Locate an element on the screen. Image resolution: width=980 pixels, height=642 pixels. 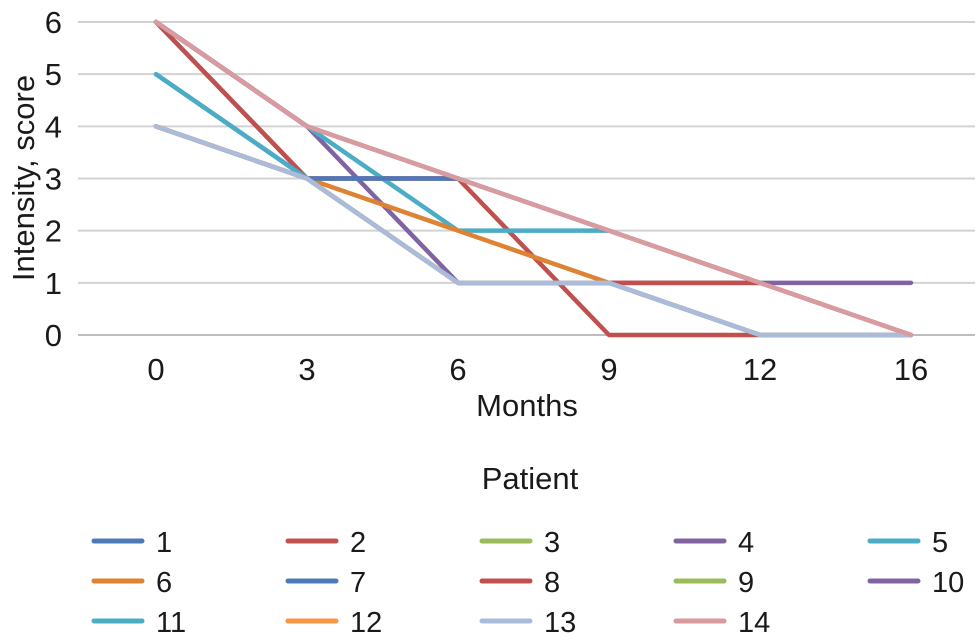
legend-label-patient-5: 5 is located at coordinates (940, 543).